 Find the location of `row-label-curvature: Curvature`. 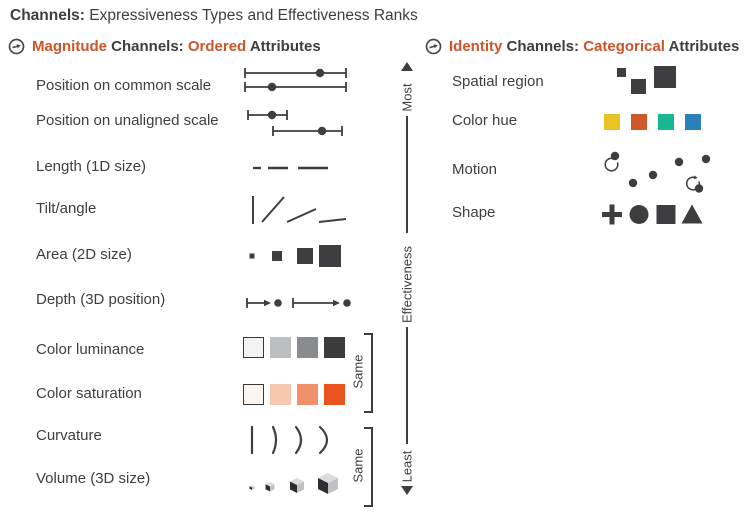

row-label-curvature: Curvature is located at coordinates (69, 435).